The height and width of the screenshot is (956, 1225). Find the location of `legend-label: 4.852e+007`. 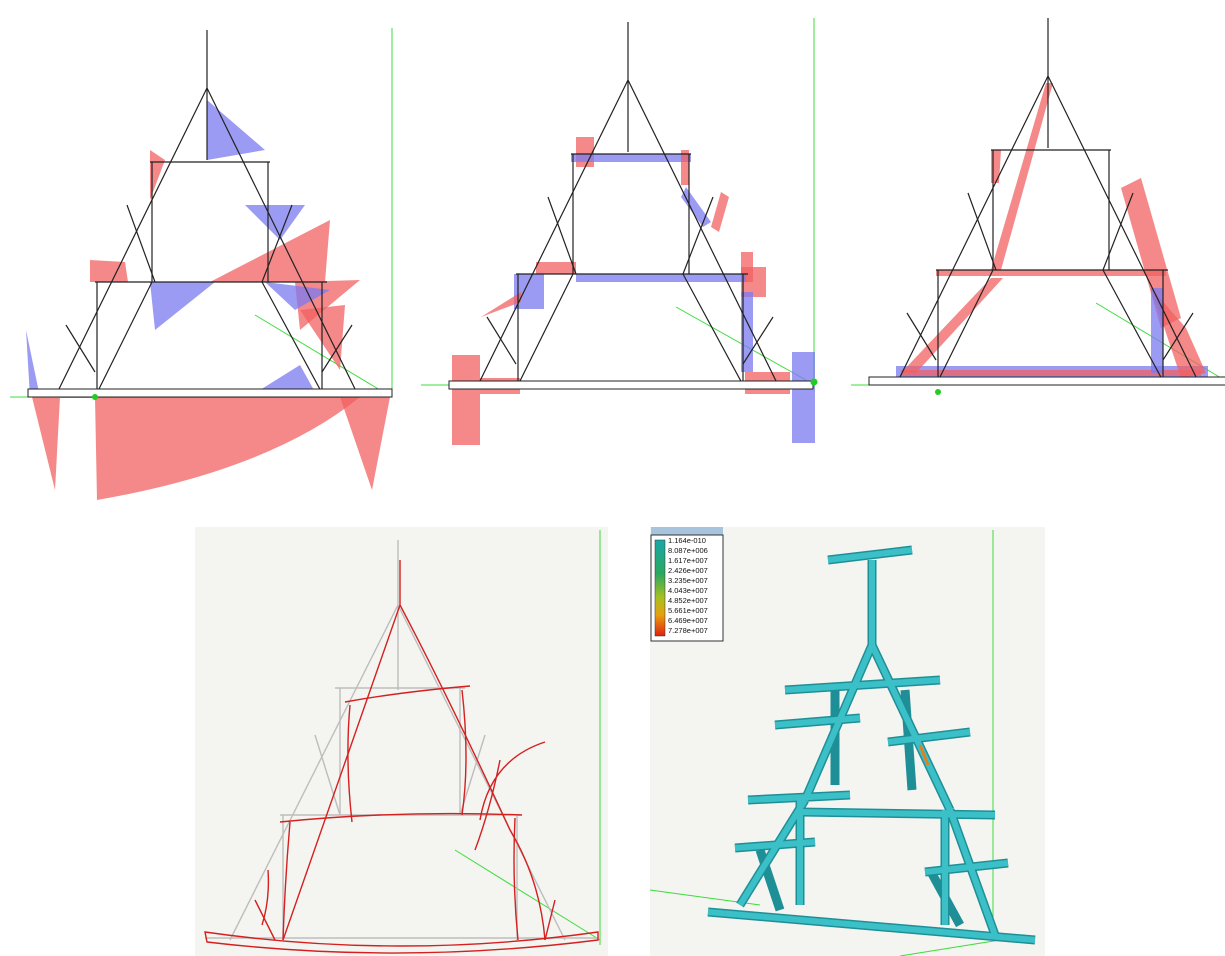

legend-label: 4.852e+007 is located at coordinates (688, 600).